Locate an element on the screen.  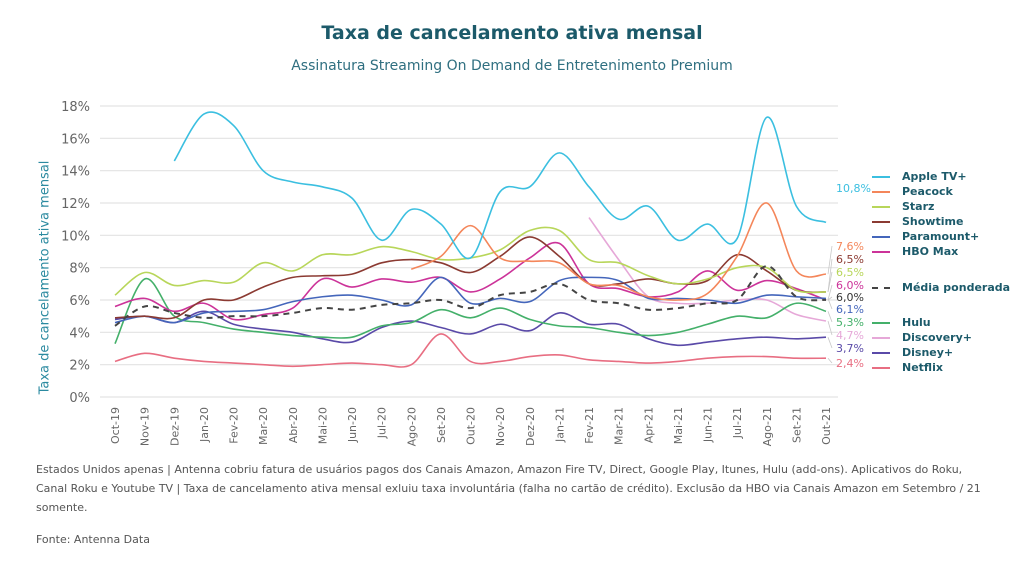
end-label: 6,1% is located at coordinates (850, 309).